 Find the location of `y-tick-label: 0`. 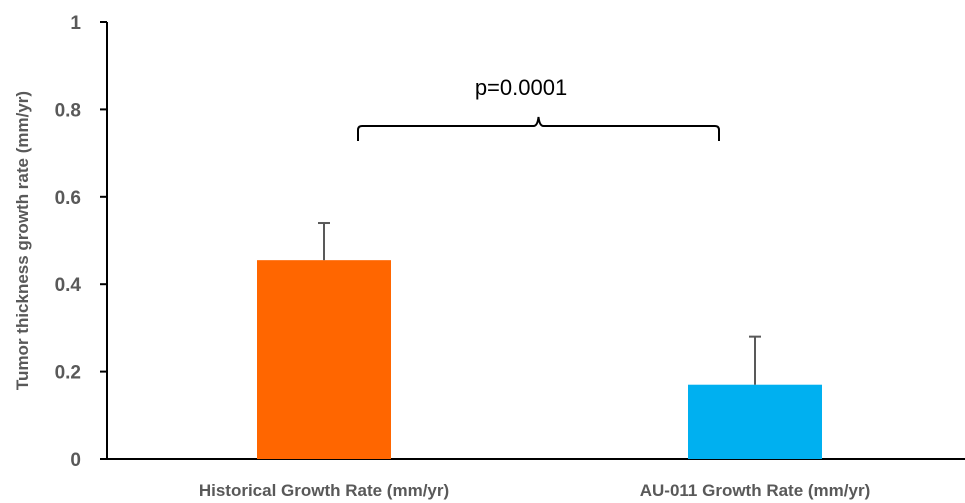

y-tick-label: 0 is located at coordinates (75, 460).